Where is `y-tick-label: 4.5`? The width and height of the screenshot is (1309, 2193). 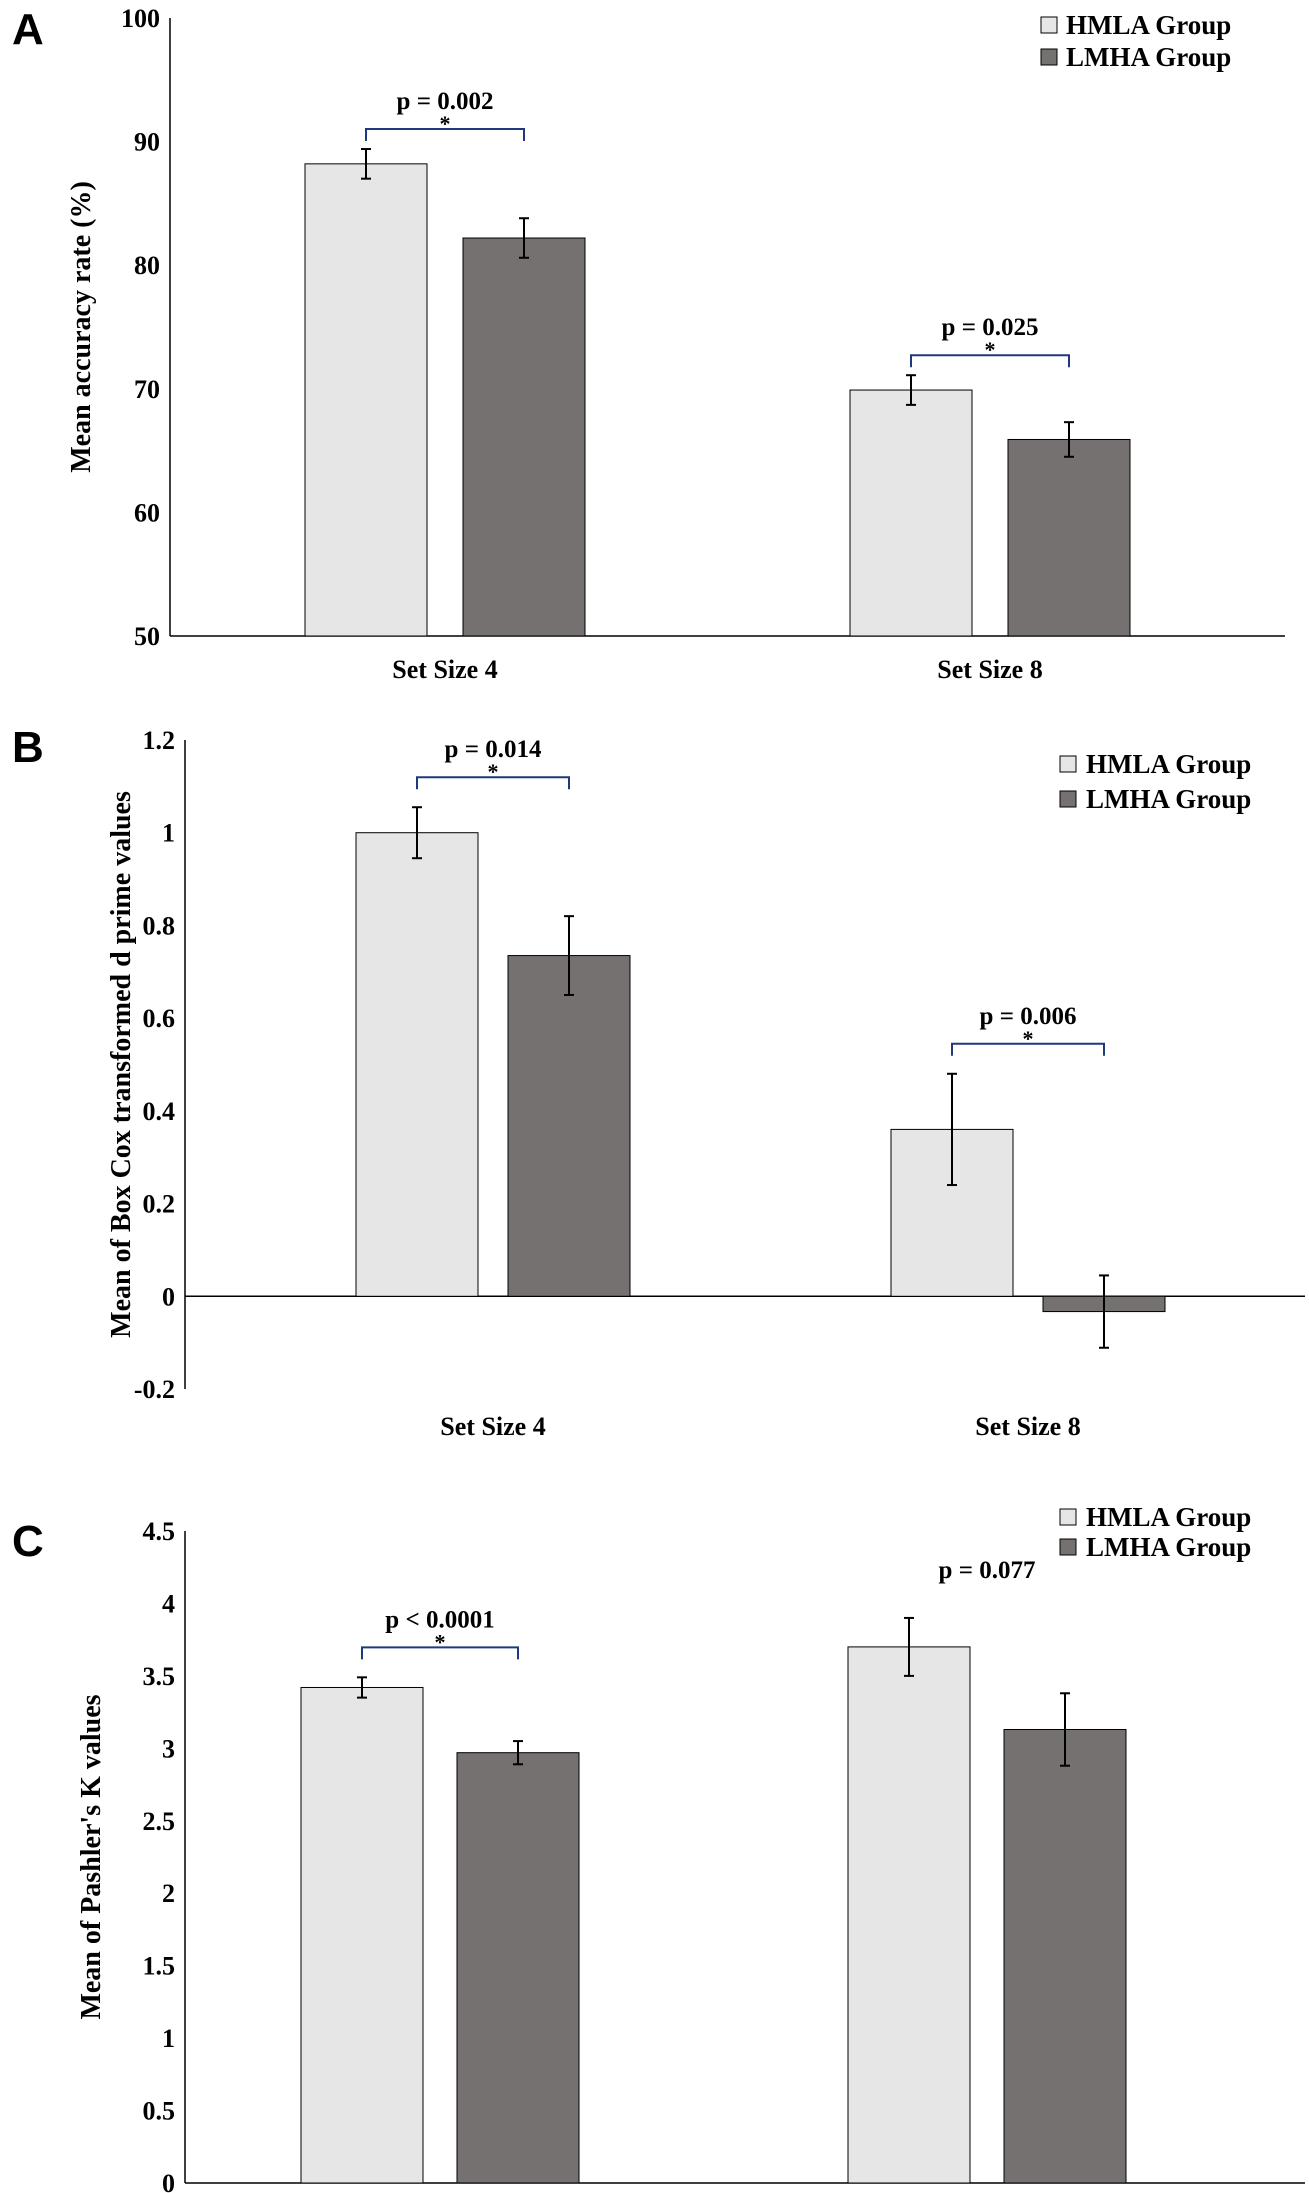 y-tick-label: 4.5 is located at coordinates (159, 1531).